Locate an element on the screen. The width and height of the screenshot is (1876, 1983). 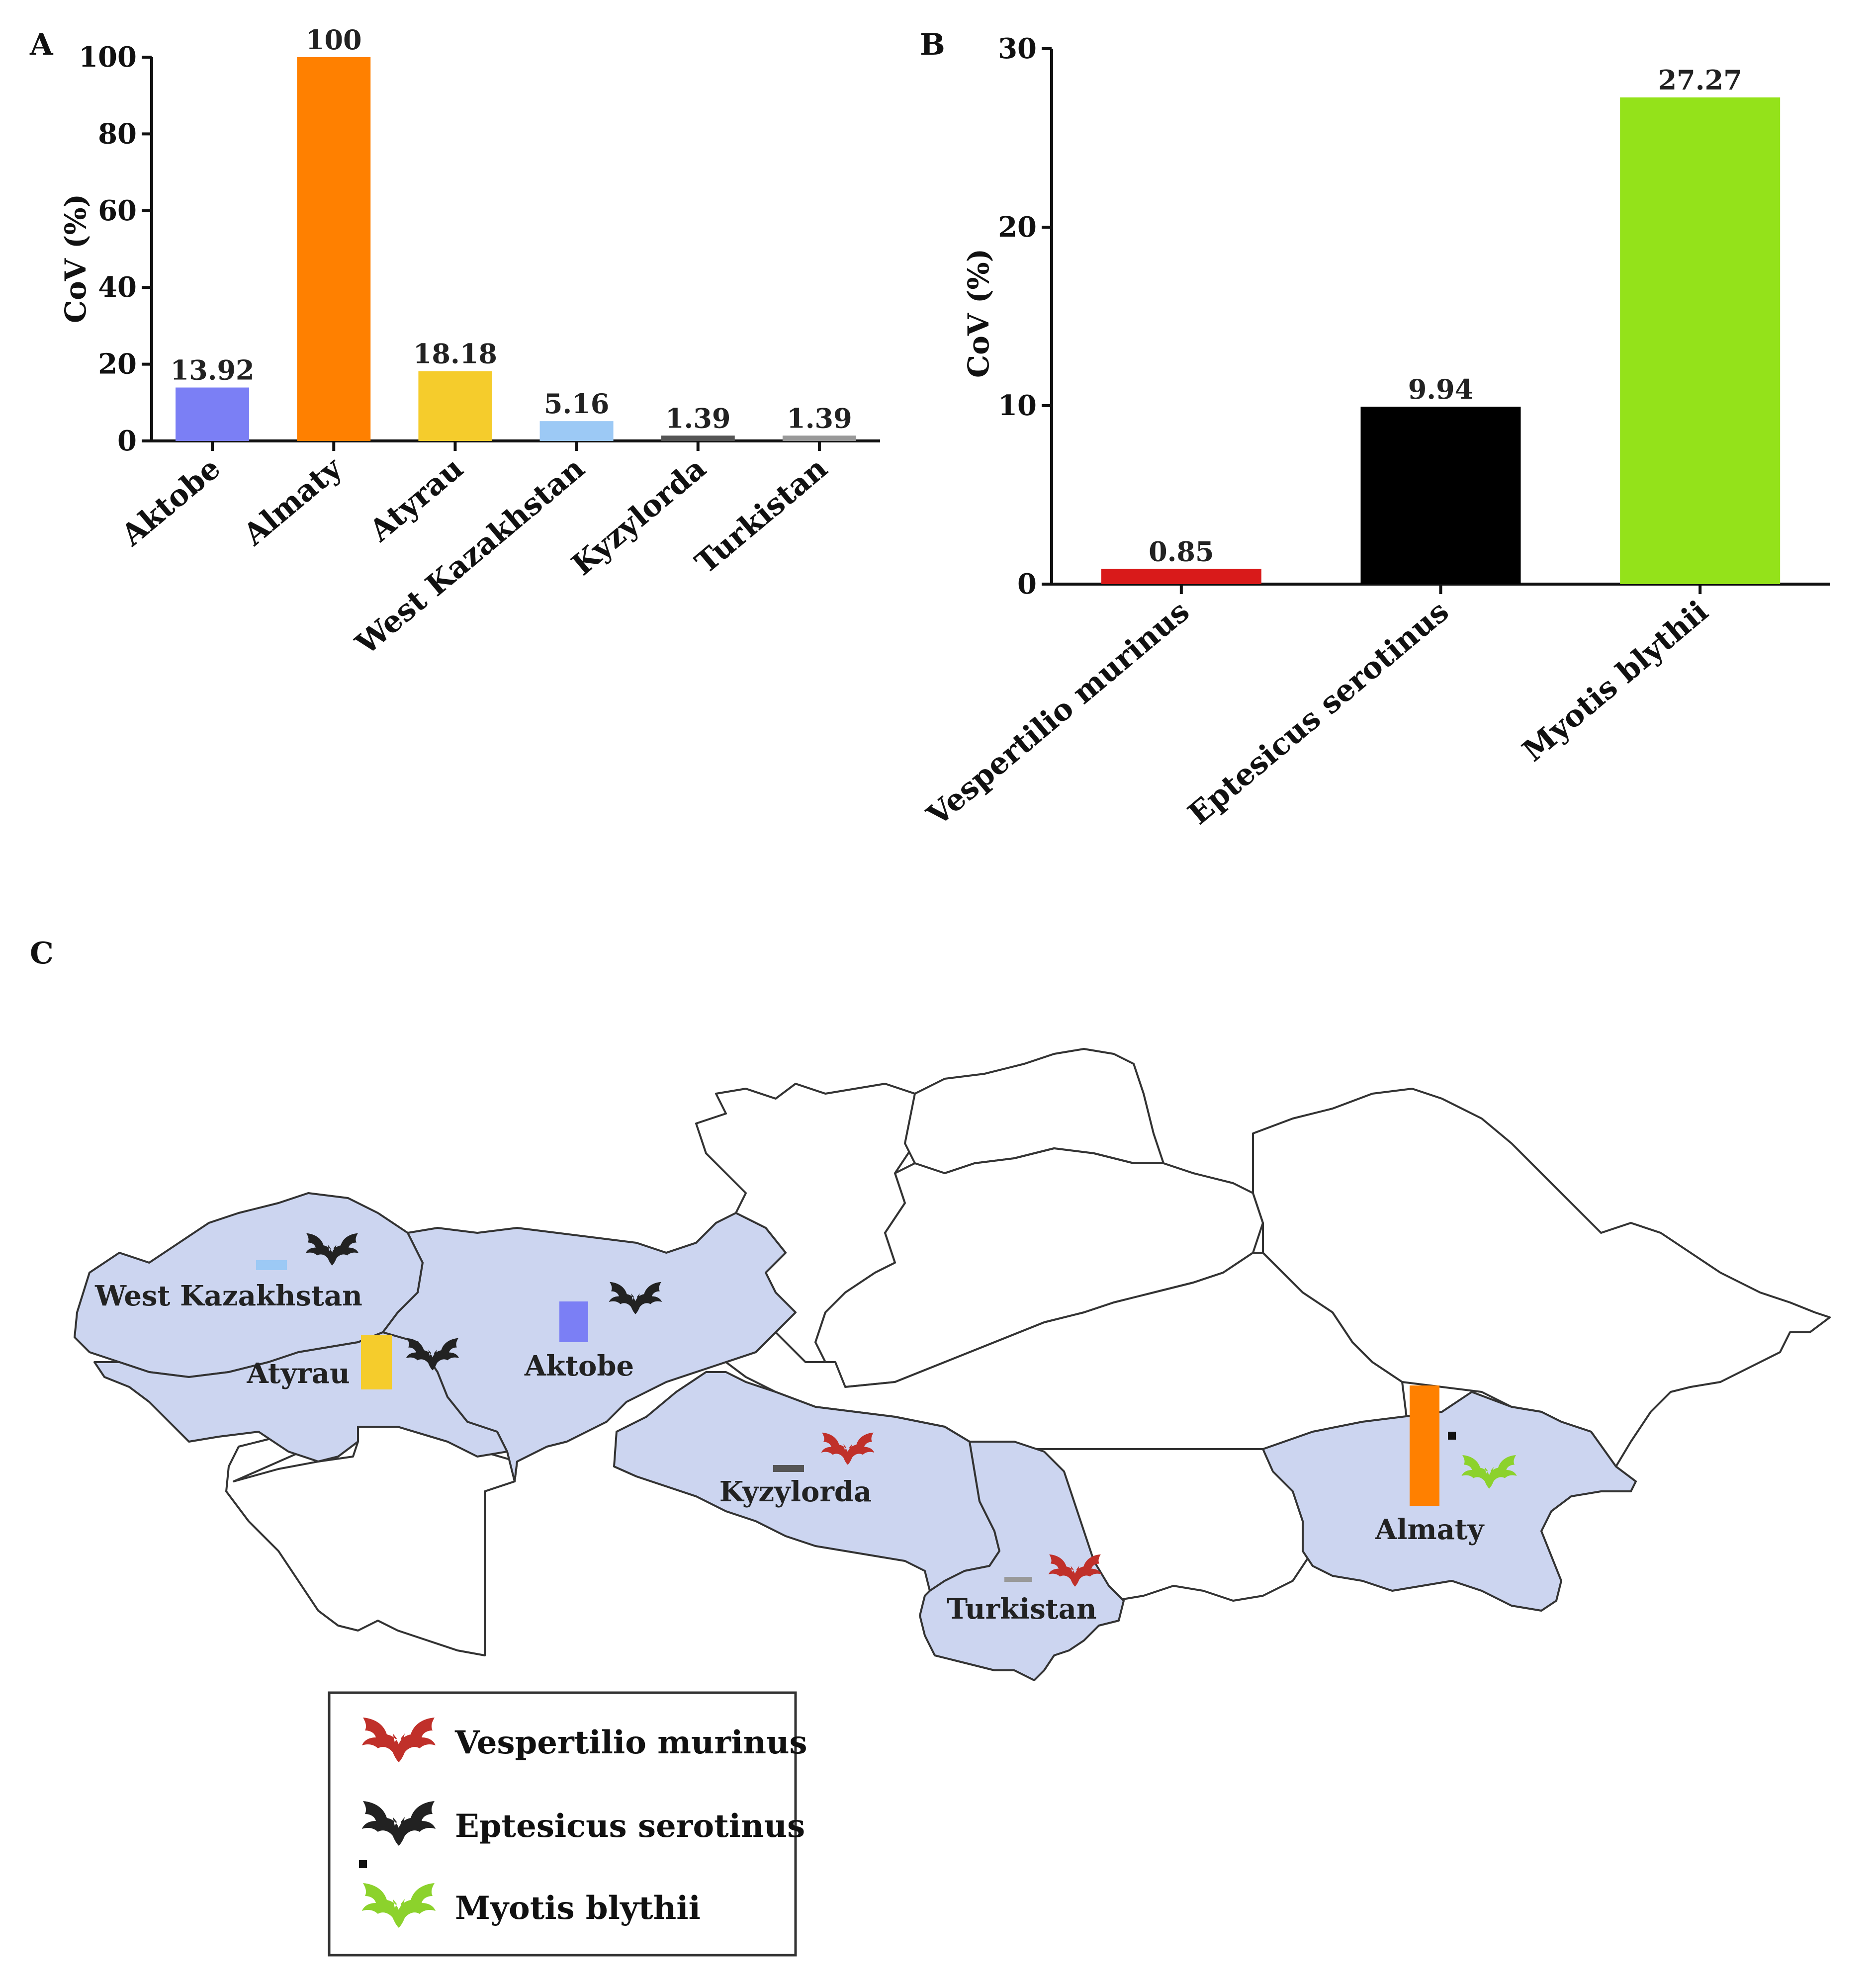
b-category-label-eptesicus-serotinus: Eptesicus serotinus is located at coordinates (1318, 713).